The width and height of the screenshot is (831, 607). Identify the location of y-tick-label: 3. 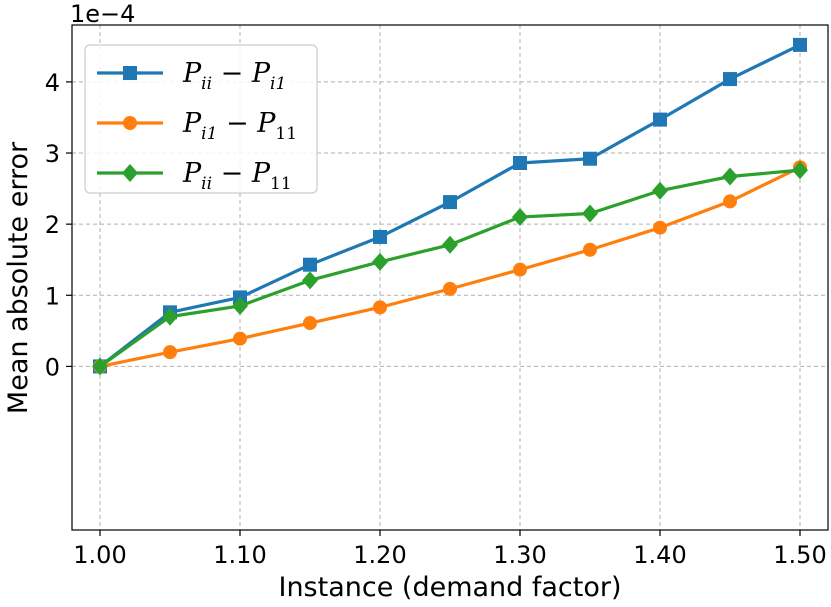
(52, 154).